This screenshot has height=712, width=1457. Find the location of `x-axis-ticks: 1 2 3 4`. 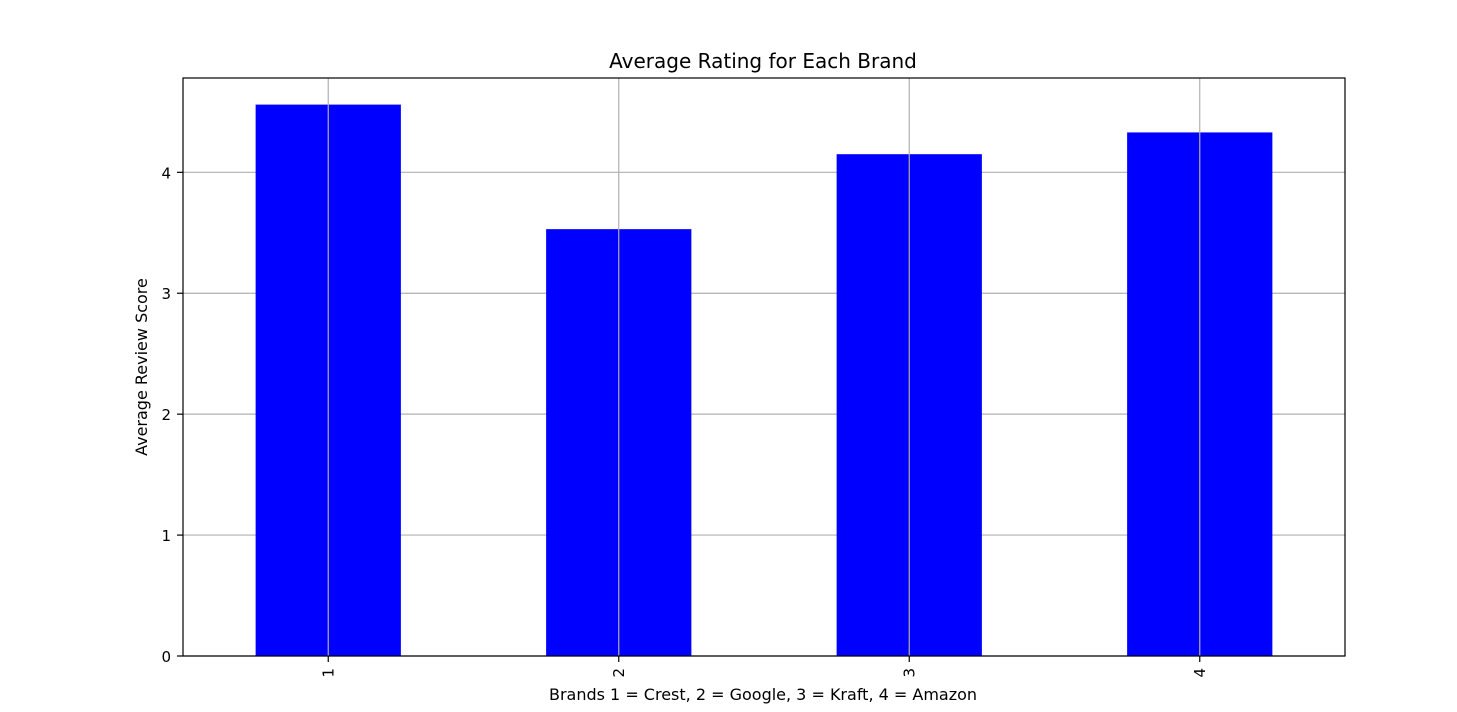

x-axis-ticks: 1 2 3 4 is located at coordinates (764, 667).